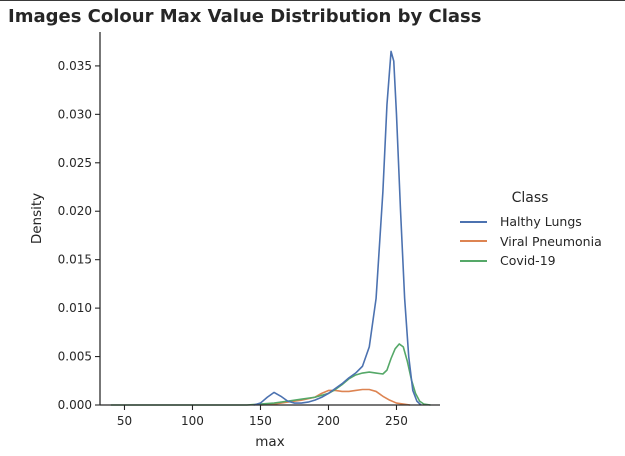  Describe the element at coordinates (541, 222) in the screenshot. I see `legend-label: Halthy Lungs` at that location.